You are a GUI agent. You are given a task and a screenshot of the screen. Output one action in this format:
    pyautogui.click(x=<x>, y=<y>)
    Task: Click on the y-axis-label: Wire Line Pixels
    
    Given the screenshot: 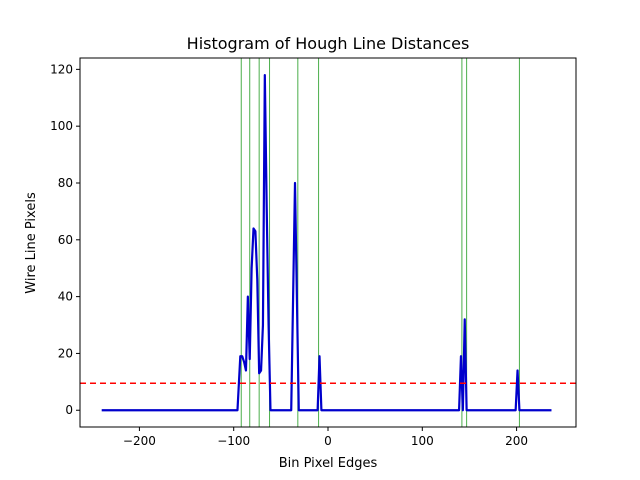 What is the action you would take?
    pyautogui.click(x=31, y=243)
    